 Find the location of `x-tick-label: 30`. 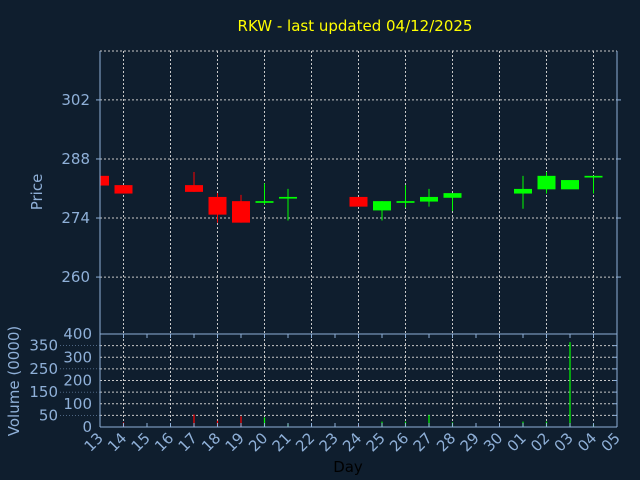

x-tick-label: 30 is located at coordinates (493, 442).